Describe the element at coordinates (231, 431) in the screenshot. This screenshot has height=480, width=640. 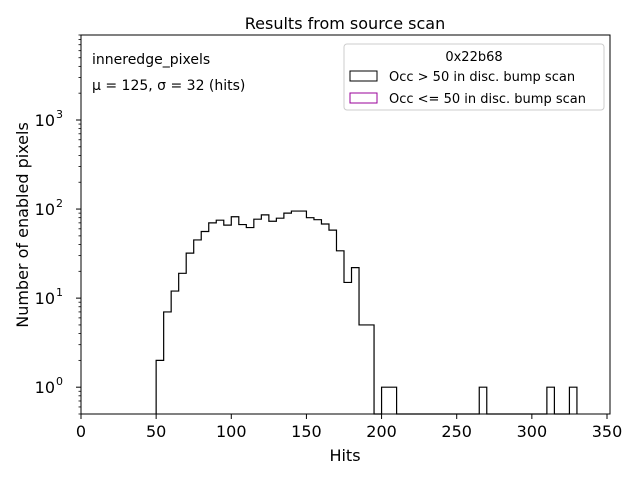
I see `x-tick-label: 100` at that location.